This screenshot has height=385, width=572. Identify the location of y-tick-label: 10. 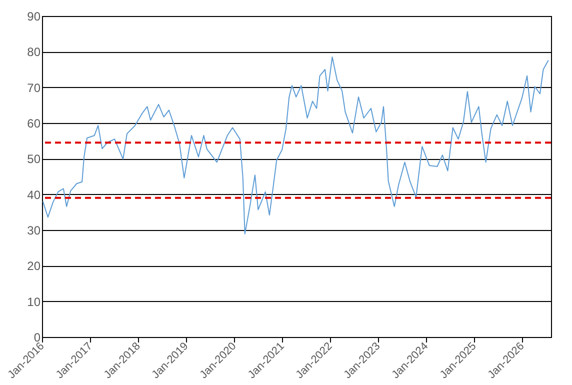
(34, 301).